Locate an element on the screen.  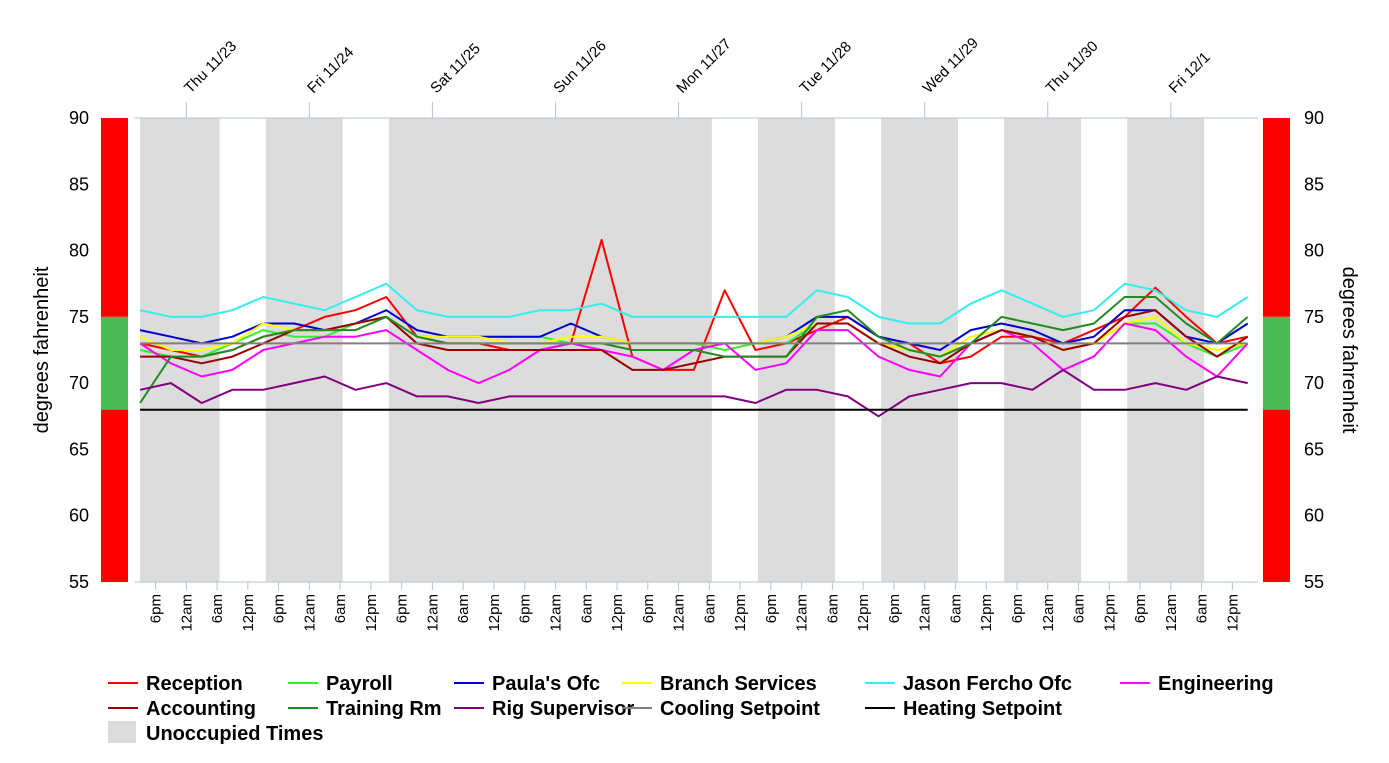
y-tick-label-right: 55 is located at coordinates (1314, 582).